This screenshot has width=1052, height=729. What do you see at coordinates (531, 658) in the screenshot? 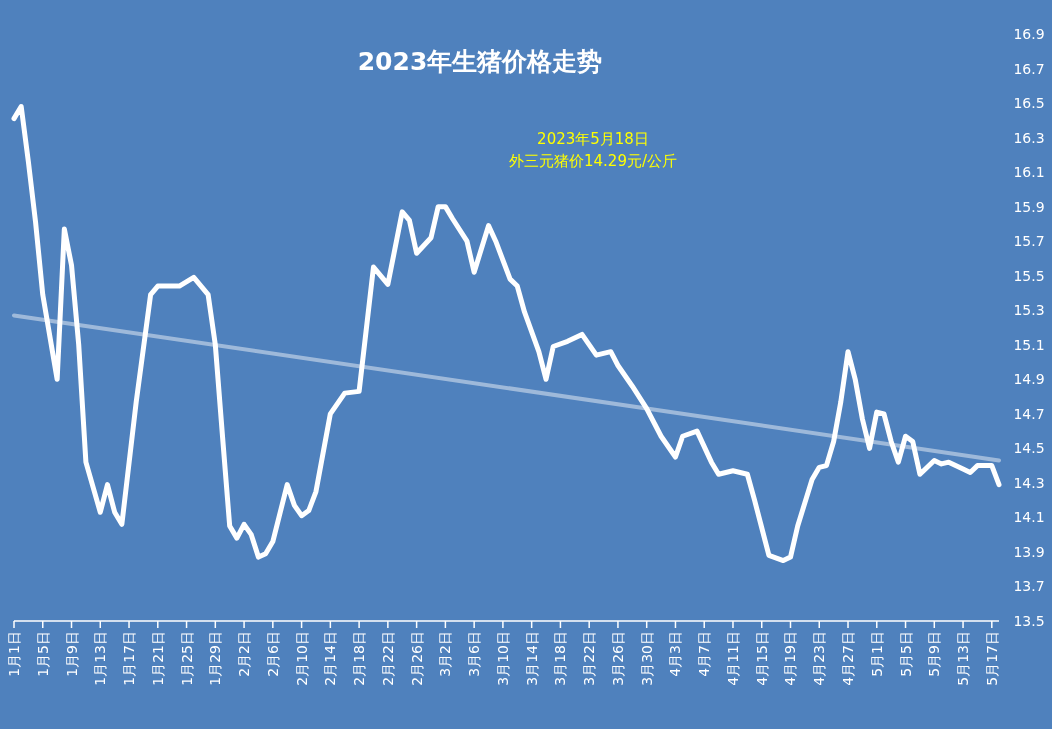
I see `x-tick-label: 3月14日` at bounding box center [531, 658].